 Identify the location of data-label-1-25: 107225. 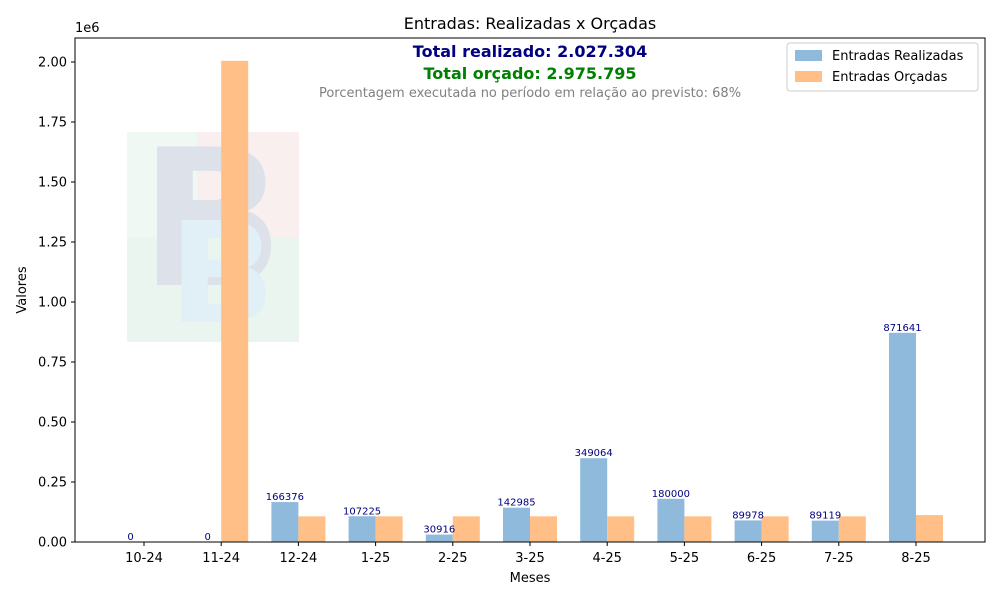
(362, 511).